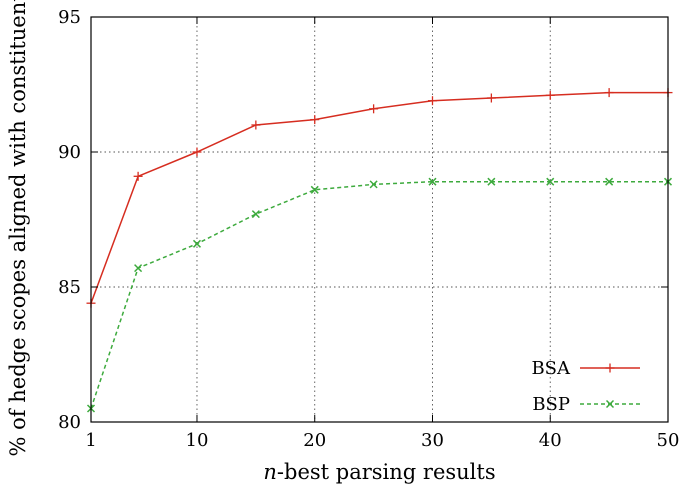 The image size is (681, 487). What do you see at coordinates (432, 440) in the screenshot?
I see `x-tick-label: 30` at bounding box center [432, 440].